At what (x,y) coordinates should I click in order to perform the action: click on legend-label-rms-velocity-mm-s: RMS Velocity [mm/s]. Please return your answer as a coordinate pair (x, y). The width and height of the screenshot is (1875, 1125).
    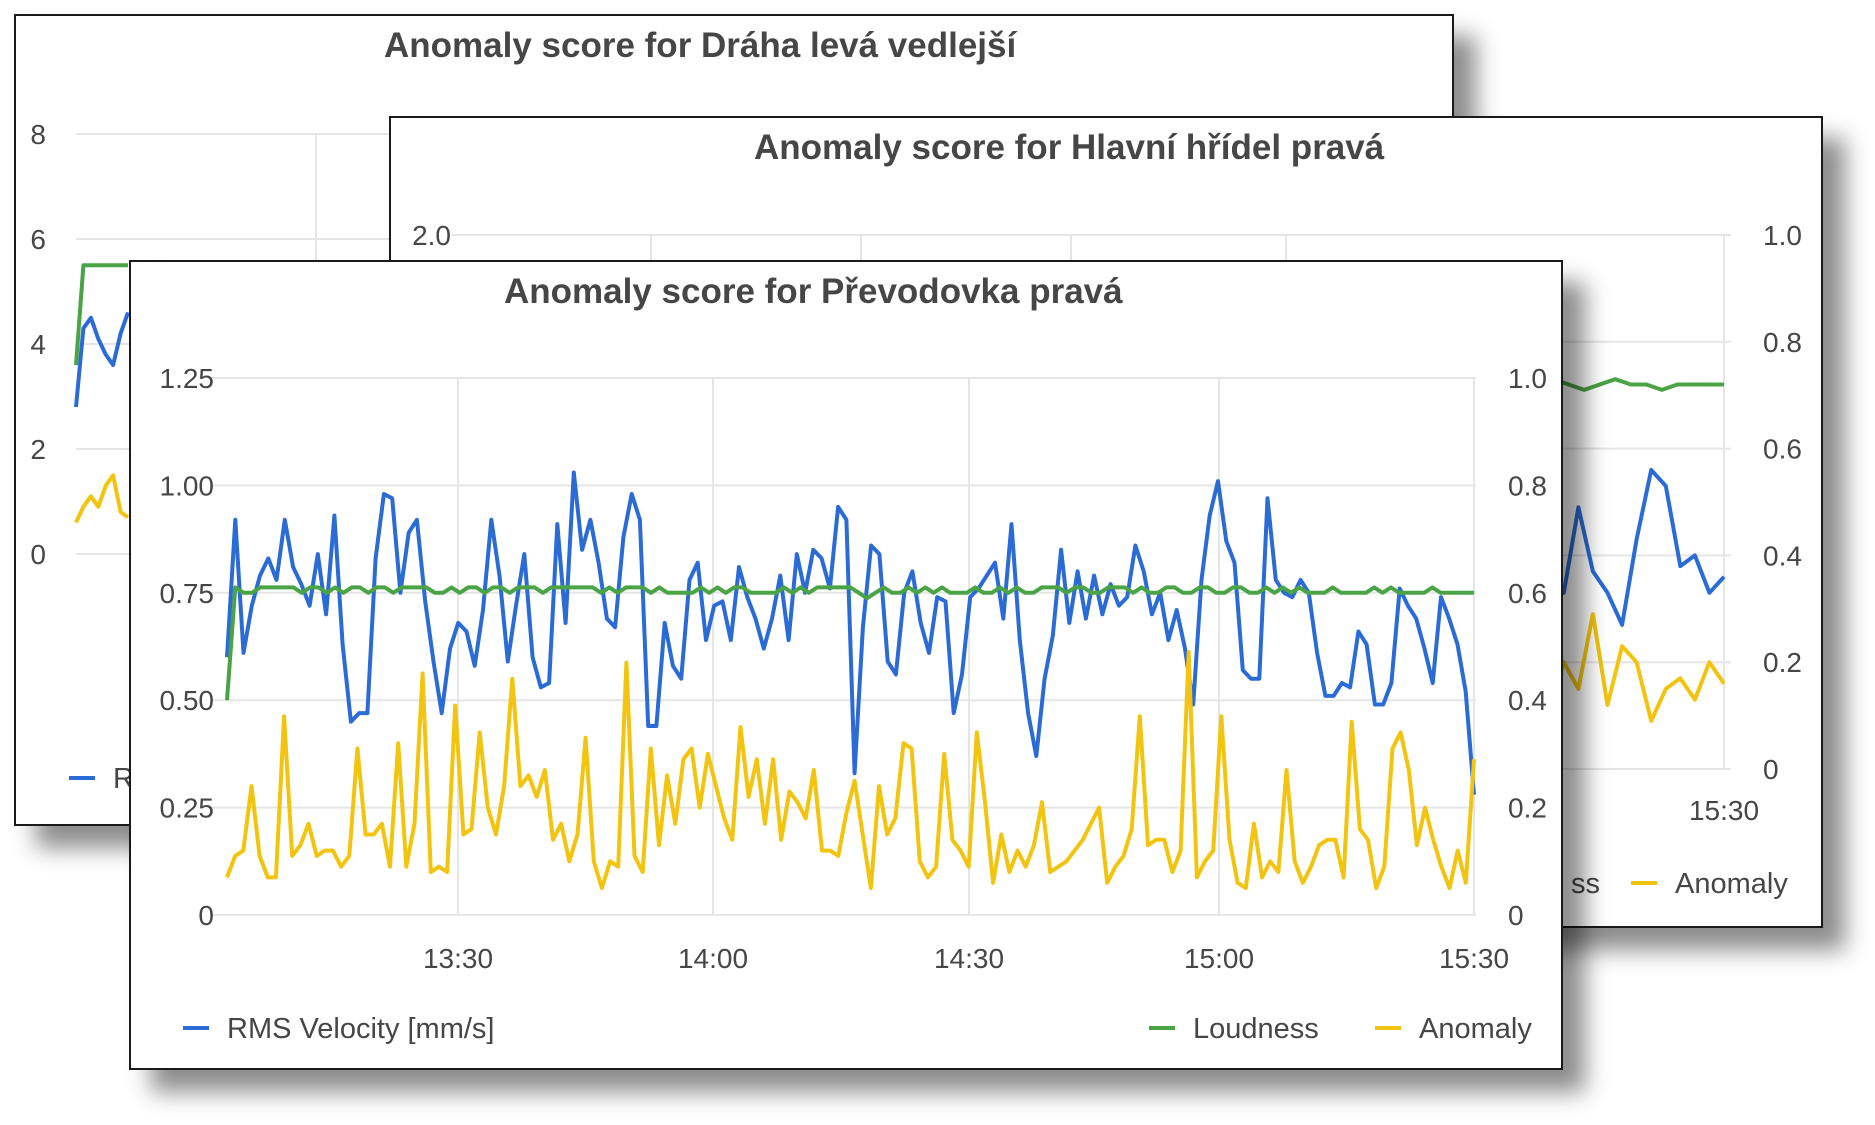
    Looking at the image, I should click on (361, 1029).